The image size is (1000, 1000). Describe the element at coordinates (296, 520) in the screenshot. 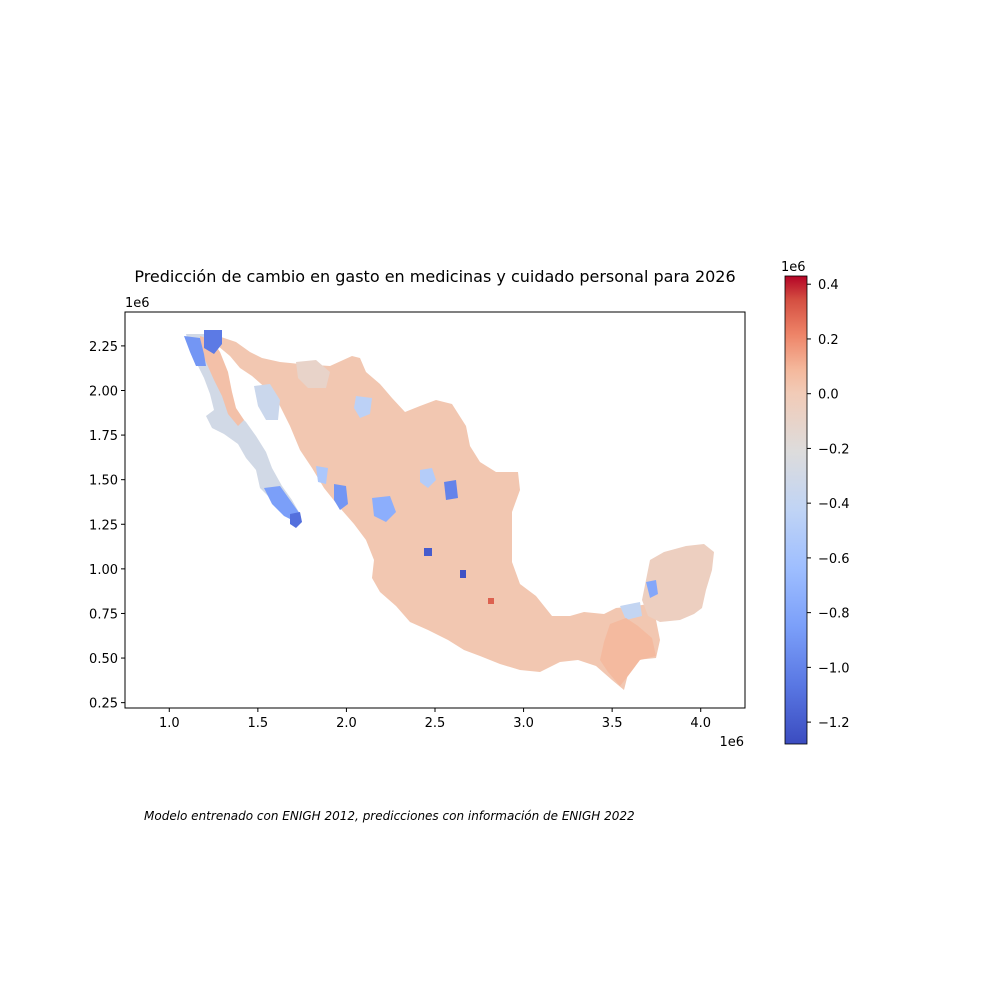

I see `region-baja-sur-cape` at that location.